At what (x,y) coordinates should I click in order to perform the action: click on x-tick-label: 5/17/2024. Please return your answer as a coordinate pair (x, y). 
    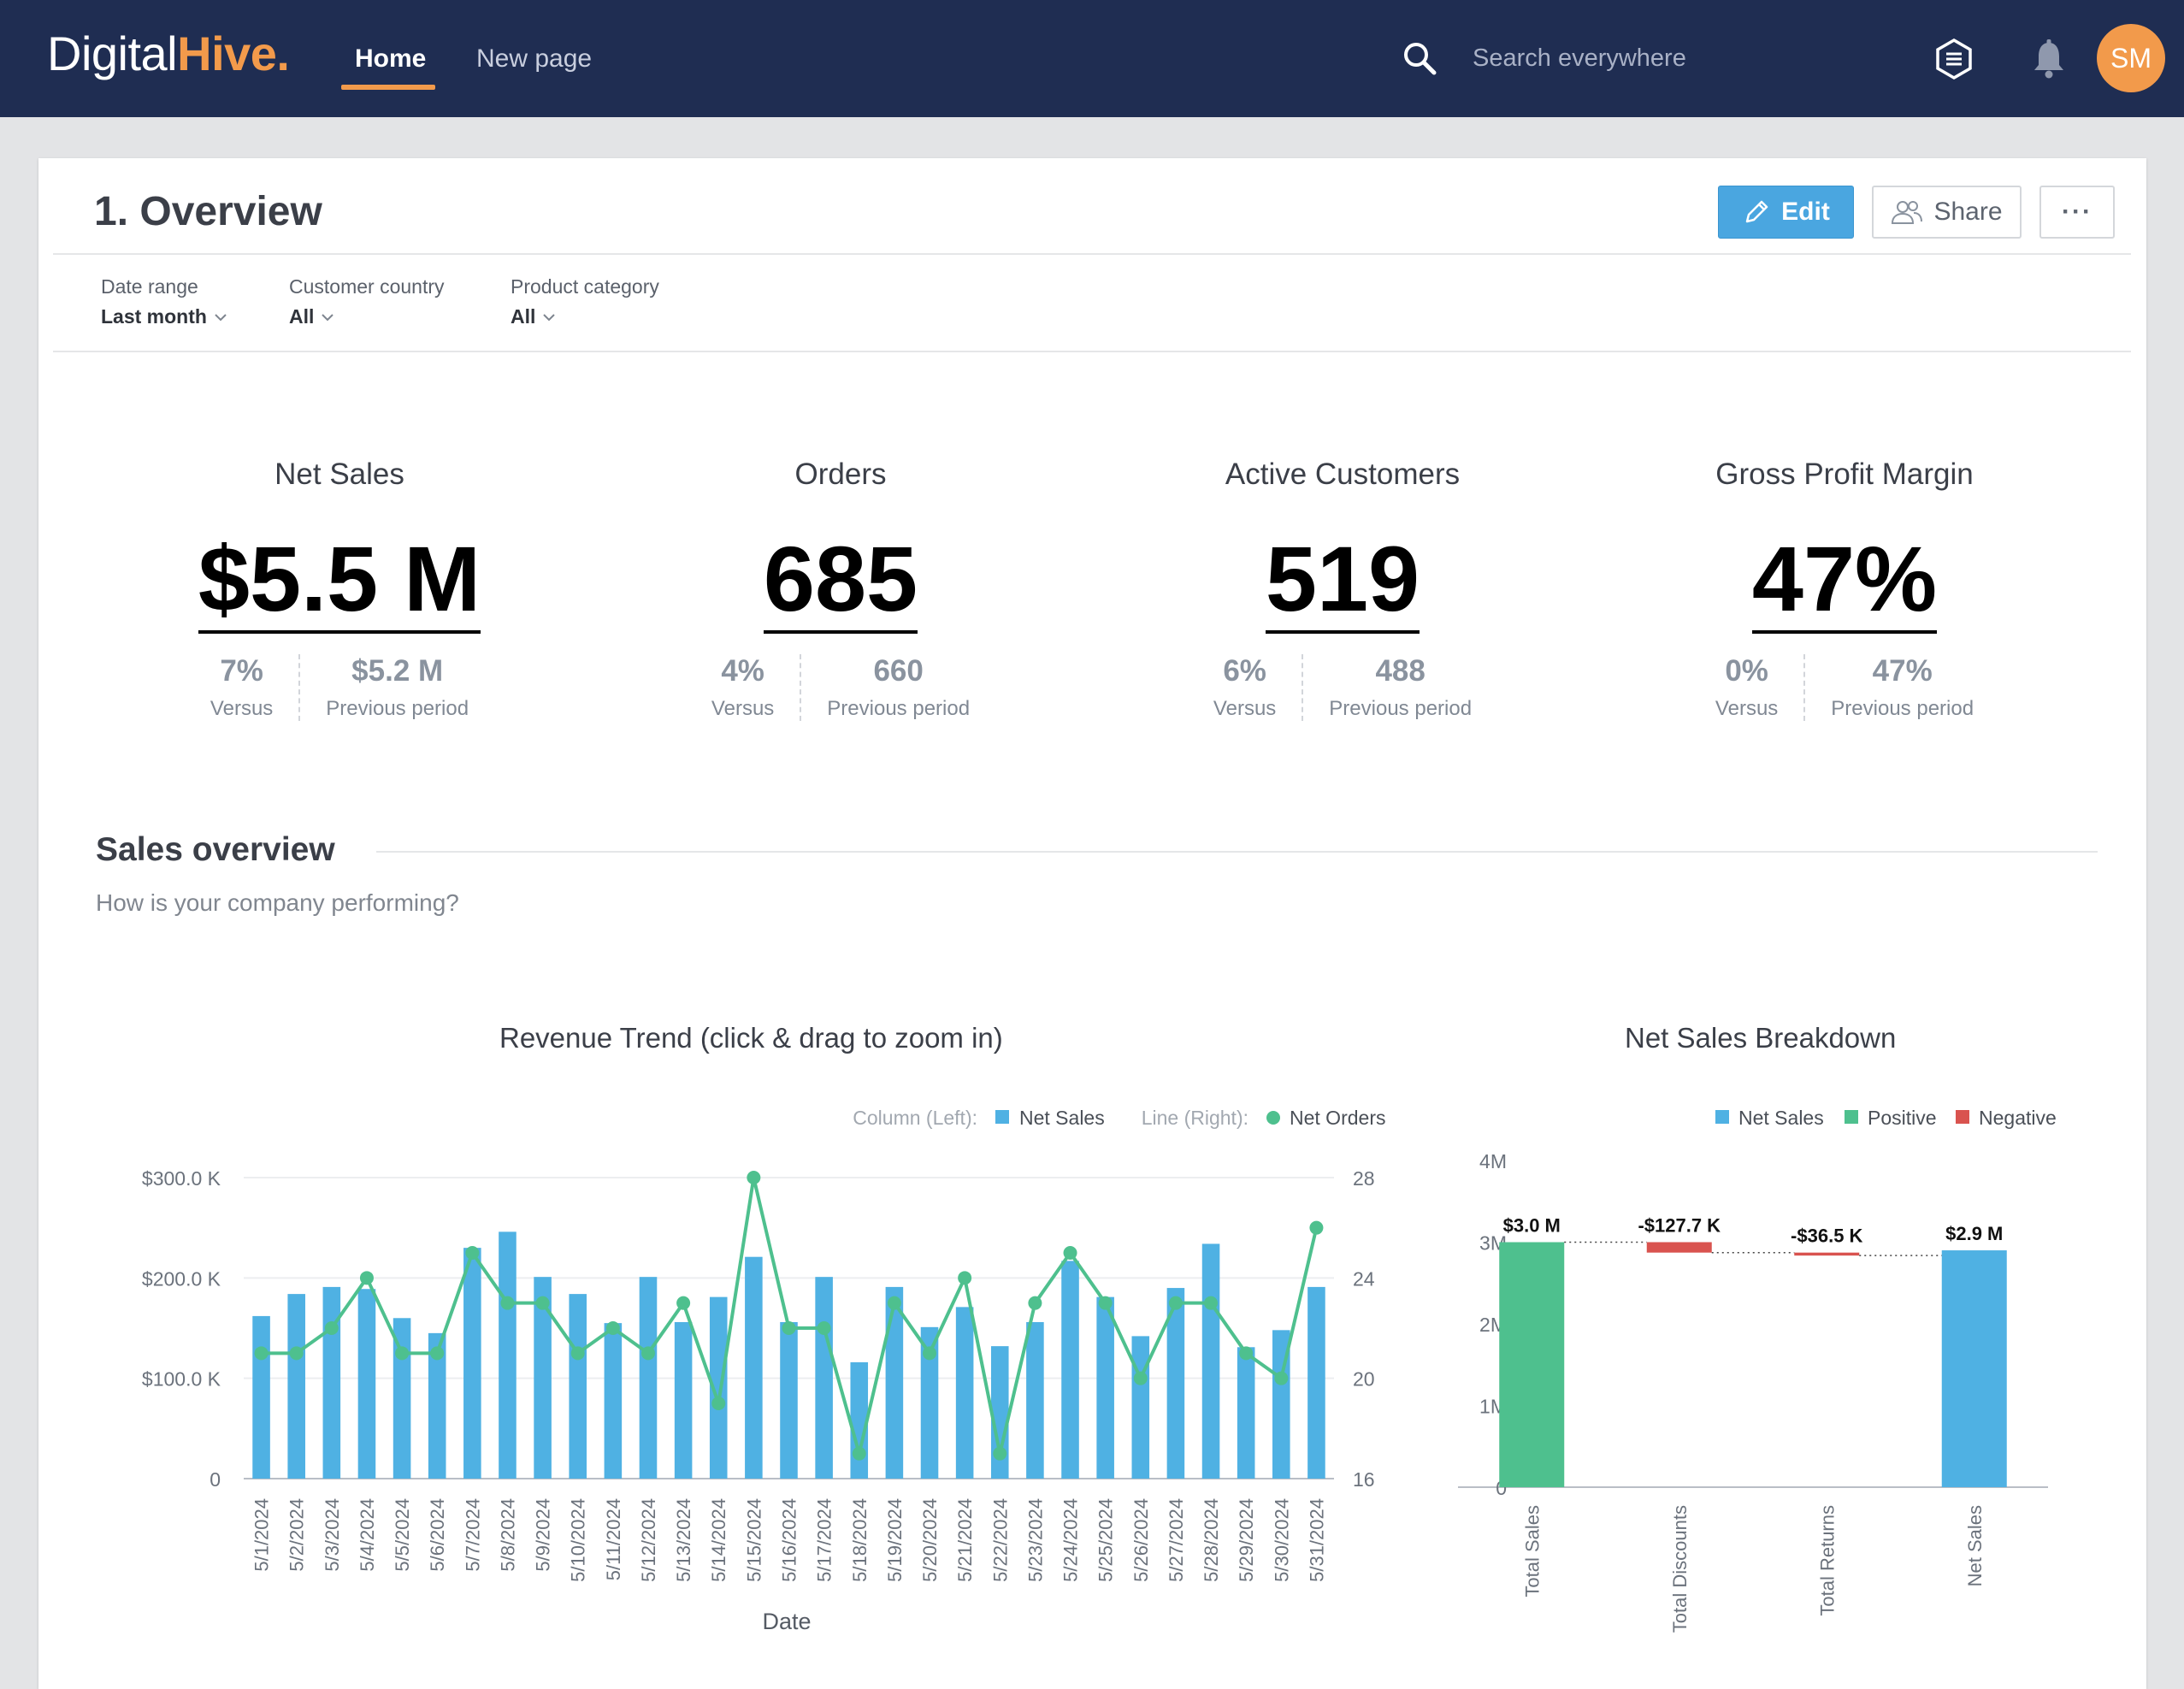
    Looking at the image, I should click on (824, 1540).